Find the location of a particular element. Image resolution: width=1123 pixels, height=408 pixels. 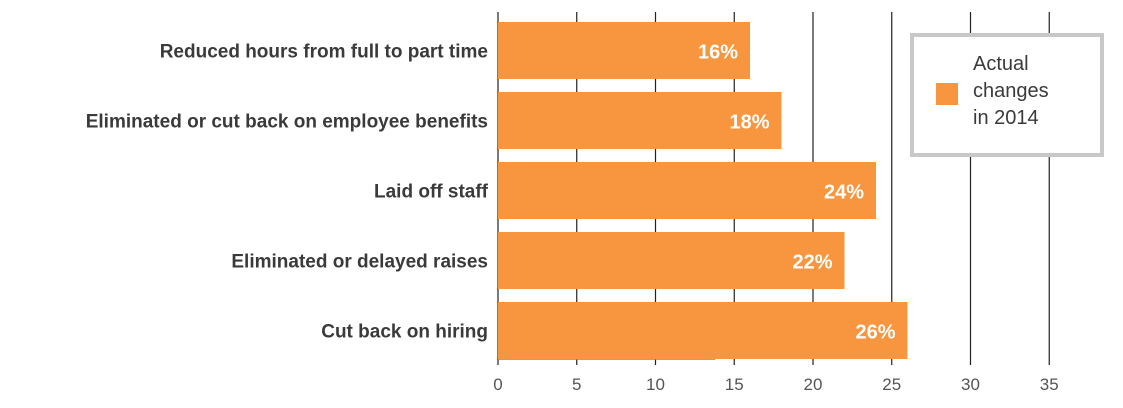

tick-label-35: 35 is located at coordinates (1049, 384).